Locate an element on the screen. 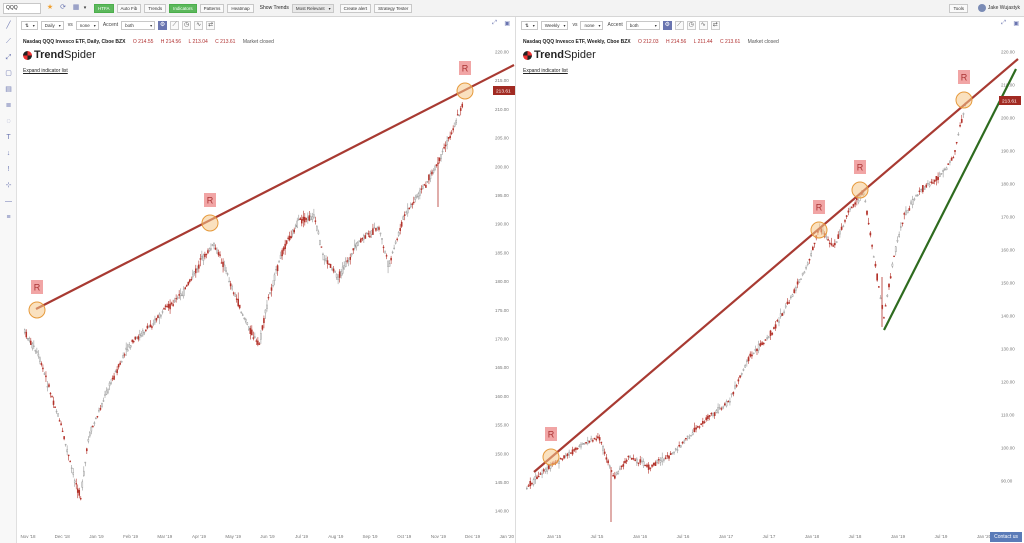 The width and height of the screenshot is (1024, 543). chevron-down-icon: ▾ is located at coordinates (85, 8).